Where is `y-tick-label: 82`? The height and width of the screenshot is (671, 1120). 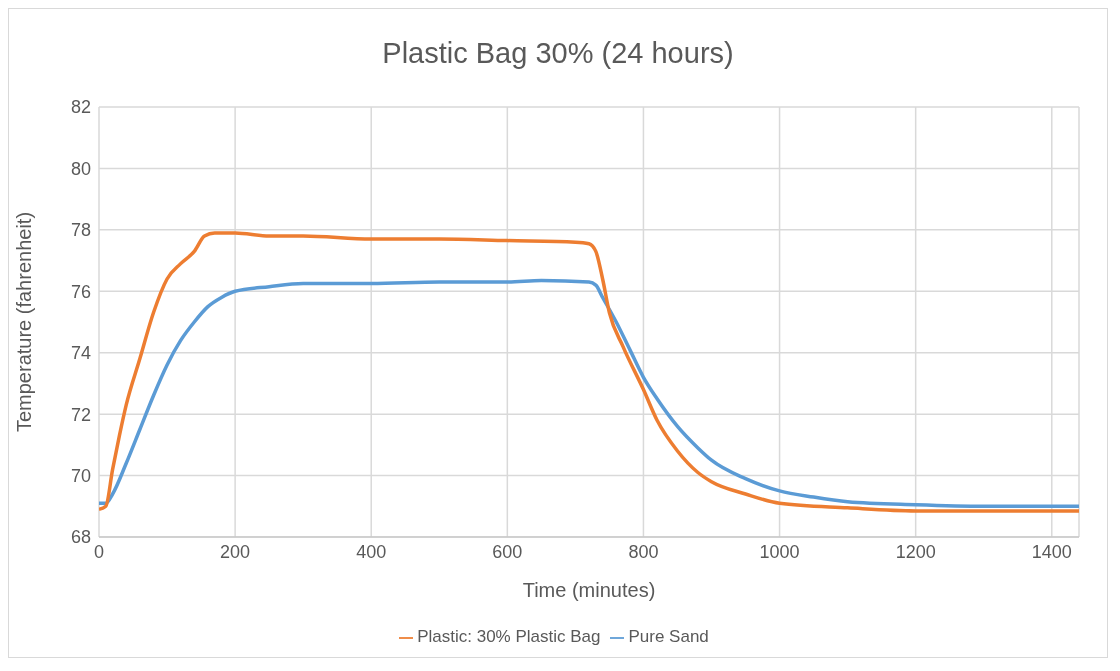
y-tick-label: 82 is located at coordinates (80, 107).